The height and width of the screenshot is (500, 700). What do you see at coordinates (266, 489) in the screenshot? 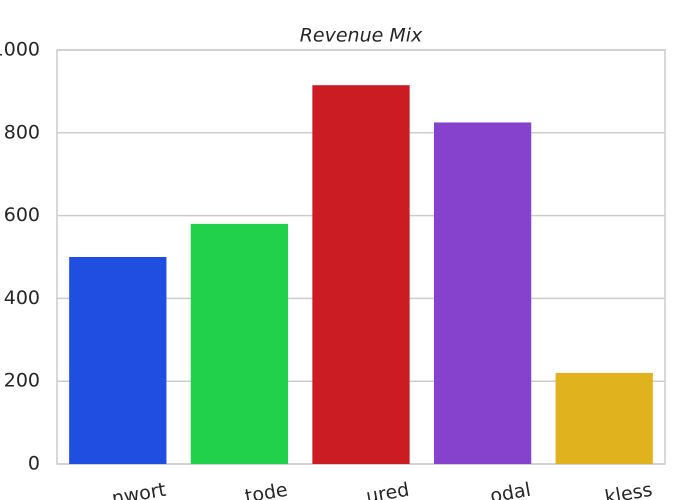
I see `x-tick-label: tode` at bounding box center [266, 489].